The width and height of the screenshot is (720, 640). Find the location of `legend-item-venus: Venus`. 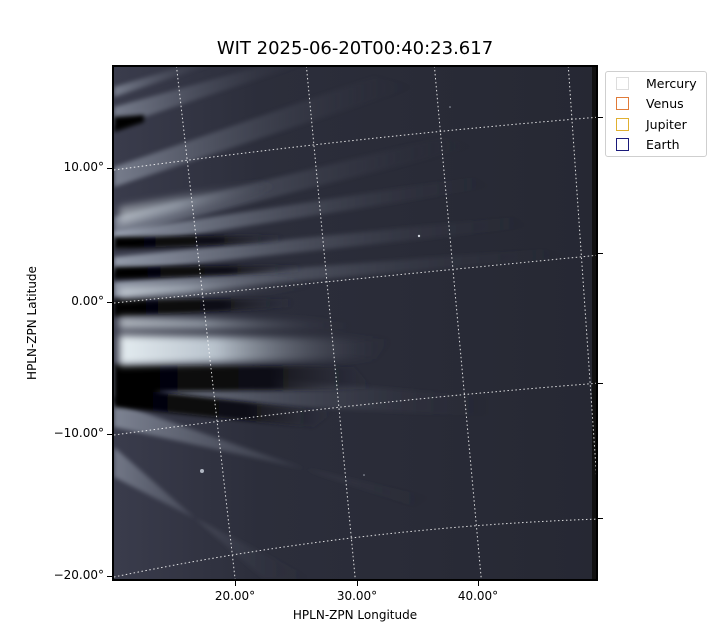

legend-item-venus: Venus is located at coordinates (650, 103).